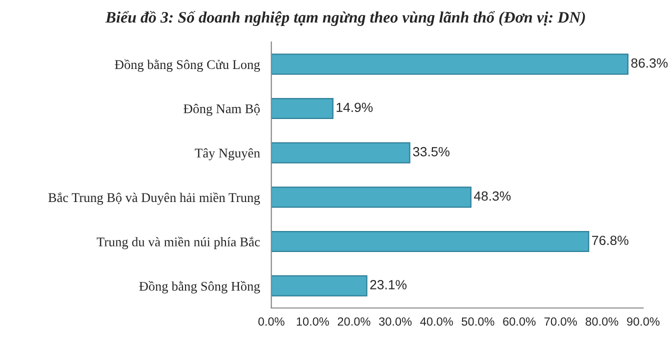  I want to click on x-tick-label: 30.0%, so click(395, 321).